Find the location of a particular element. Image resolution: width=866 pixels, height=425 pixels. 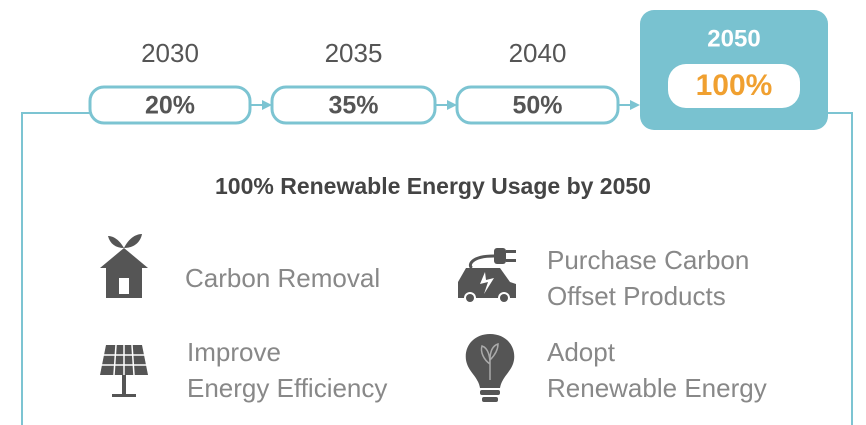

action-text: Offset Products is located at coordinates (636, 296).